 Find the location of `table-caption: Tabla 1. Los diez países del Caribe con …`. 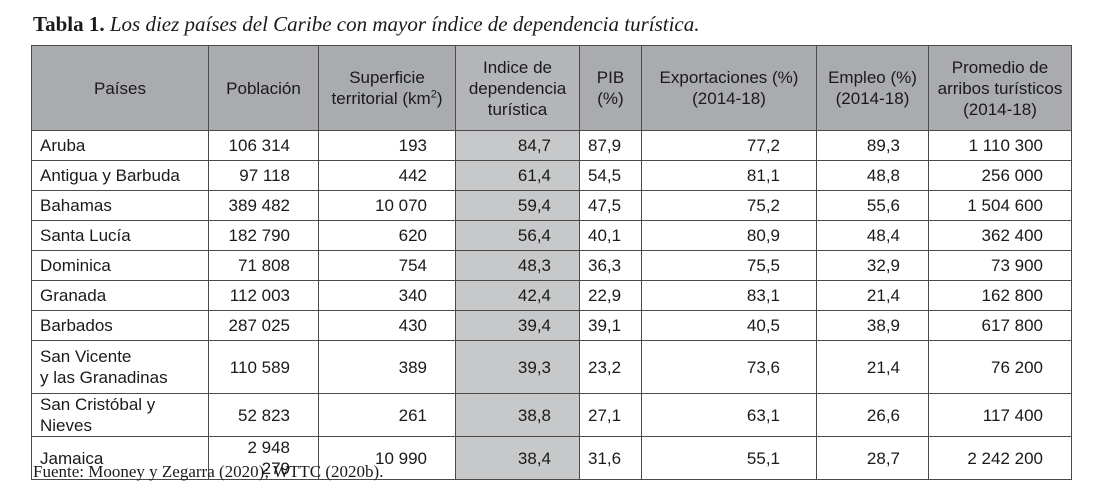

table-caption: Tabla 1. Los diez países del Caribe con … is located at coordinates (366, 24).